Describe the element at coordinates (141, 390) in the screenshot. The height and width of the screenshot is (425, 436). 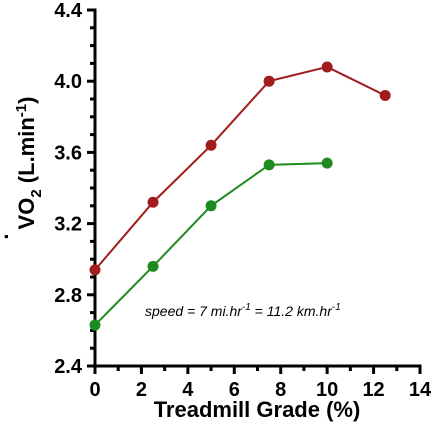
I see `x-tick-label: 2` at that location.